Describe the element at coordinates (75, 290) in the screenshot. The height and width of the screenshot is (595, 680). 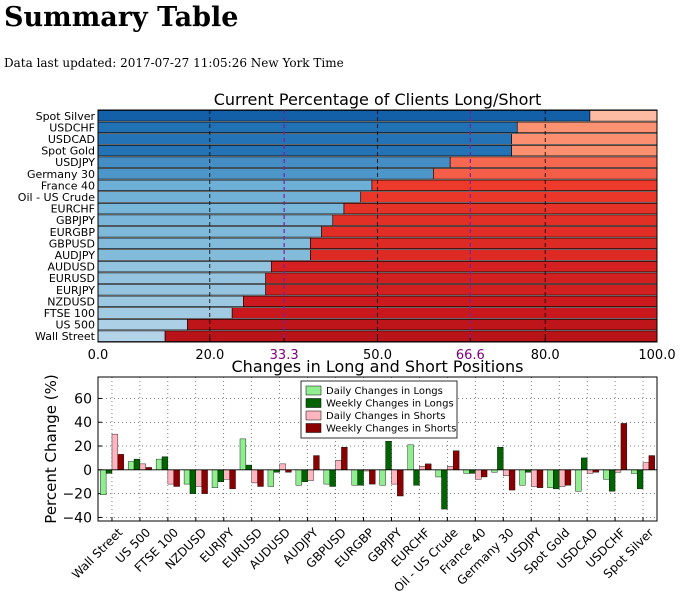
I see `category-label: EURJPY` at that location.